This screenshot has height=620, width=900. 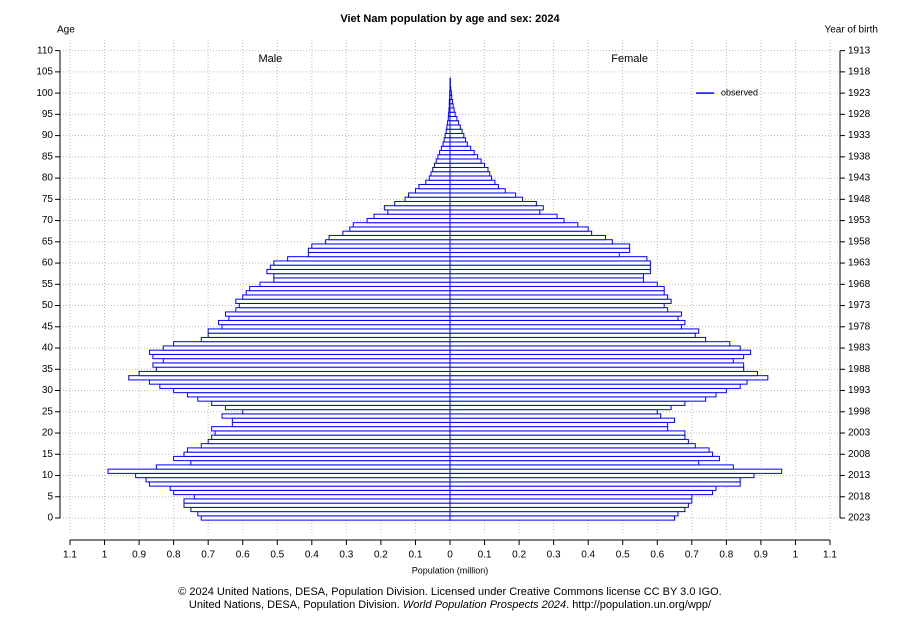 I want to click on x-tick-label: 1, so click(x=105, y=555).